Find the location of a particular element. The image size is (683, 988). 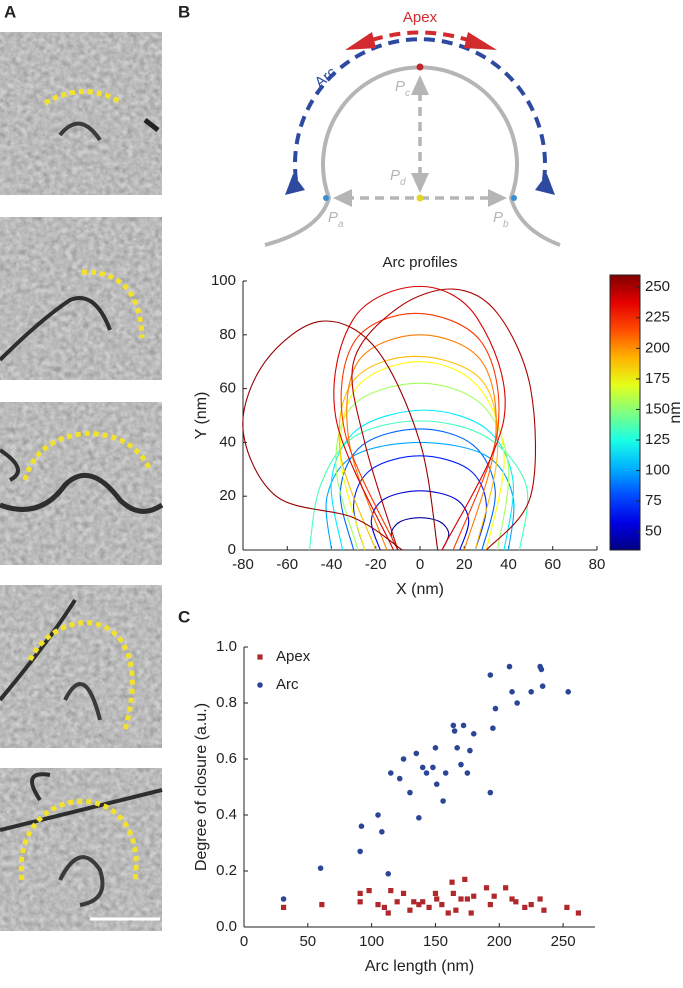

point-label: Pc is located at coordinates (402, 88).